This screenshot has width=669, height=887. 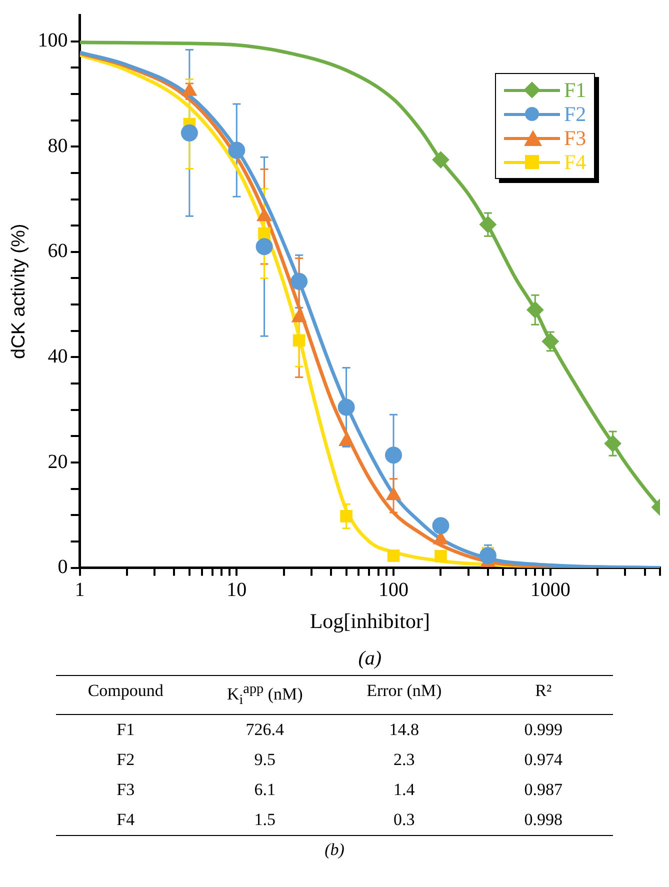 I want to click on text: (a), so click(x=370, y=658).